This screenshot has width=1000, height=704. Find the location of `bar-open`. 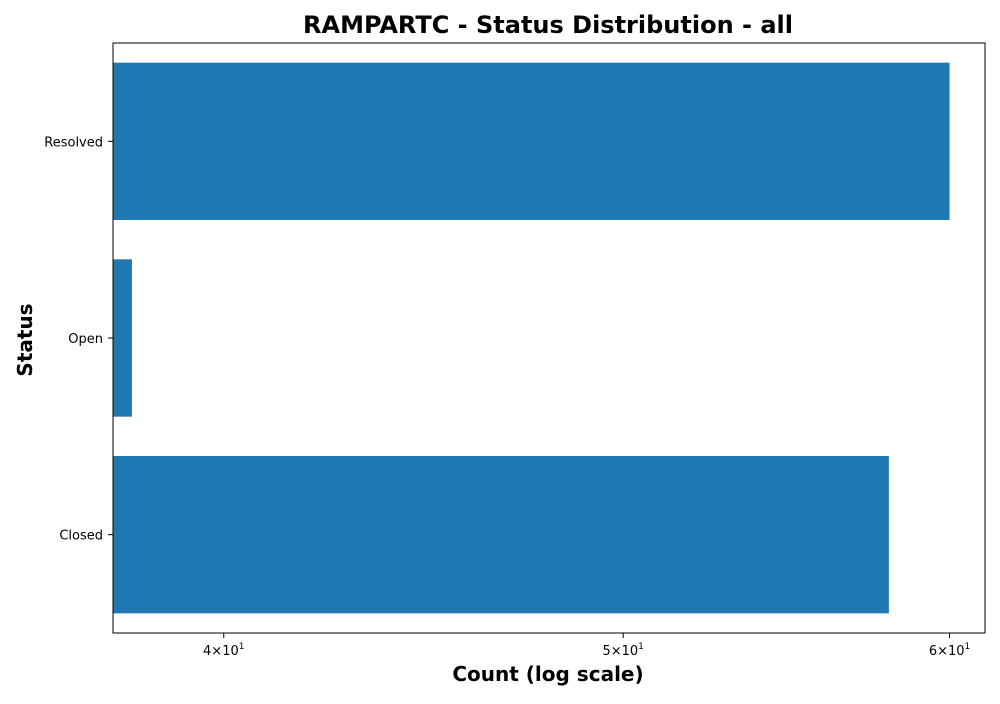

bar-open is located at coordinates (122, 337).